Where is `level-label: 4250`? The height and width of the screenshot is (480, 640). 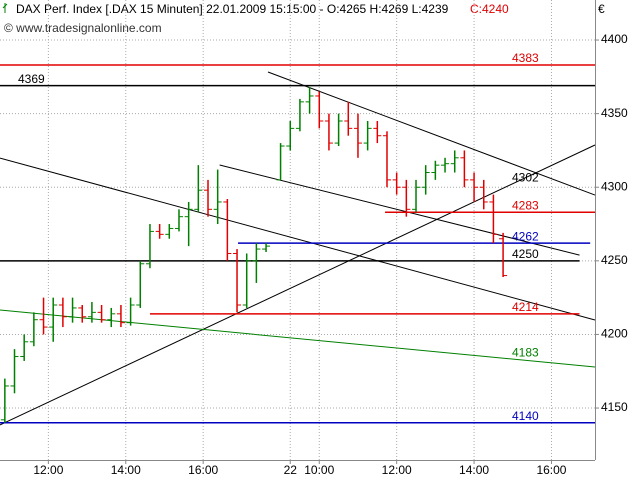
level-label: 4250 is located at coordinates (525, 254).